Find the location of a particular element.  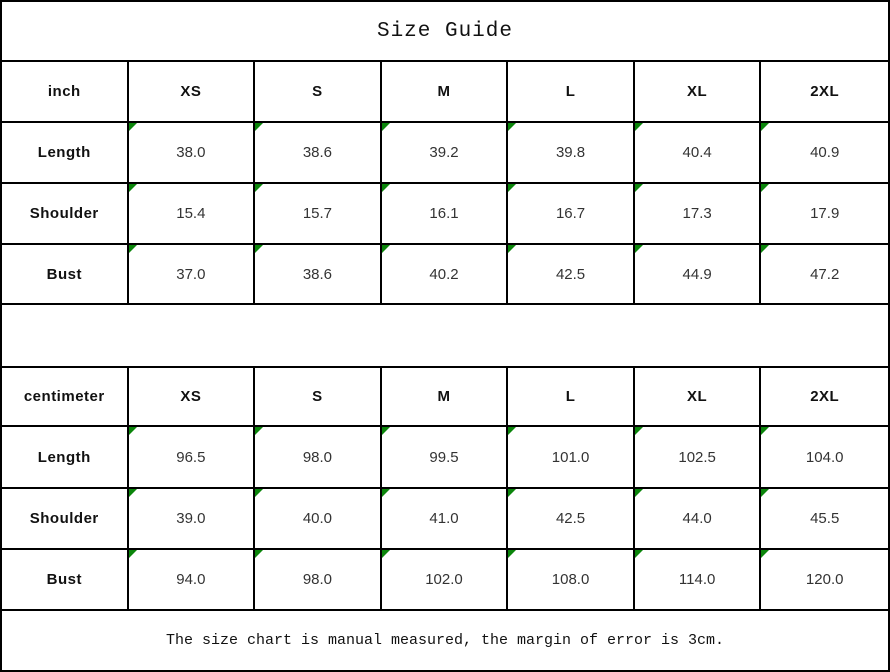

cell-value: 16.7 is located at coordinates (570, 213).